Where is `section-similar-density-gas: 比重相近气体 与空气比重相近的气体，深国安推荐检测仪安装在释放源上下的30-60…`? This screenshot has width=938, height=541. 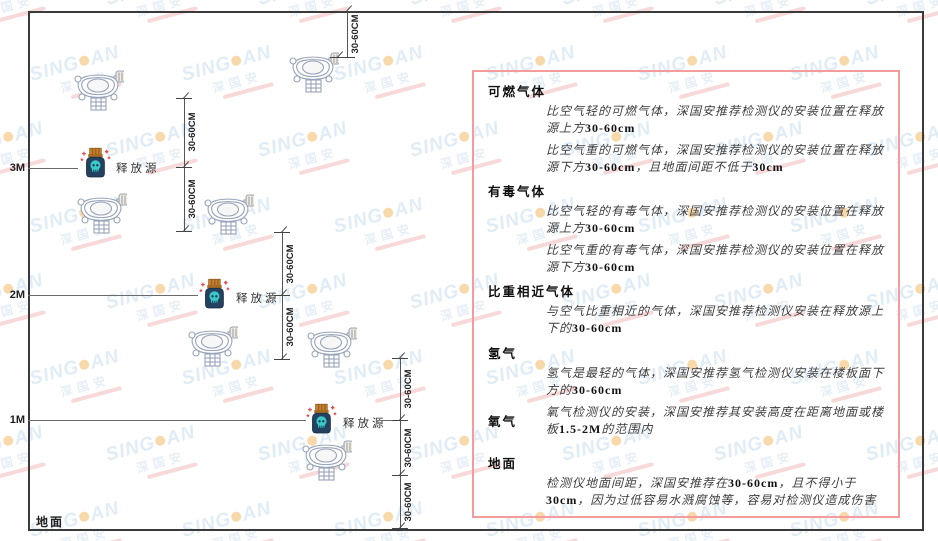 section-similar-density-gas: 比重相近气体 与空气比重相近的气体，深国安推荐检测仪安装在释放源上下的30-60… is located at coordinates (686, 308).